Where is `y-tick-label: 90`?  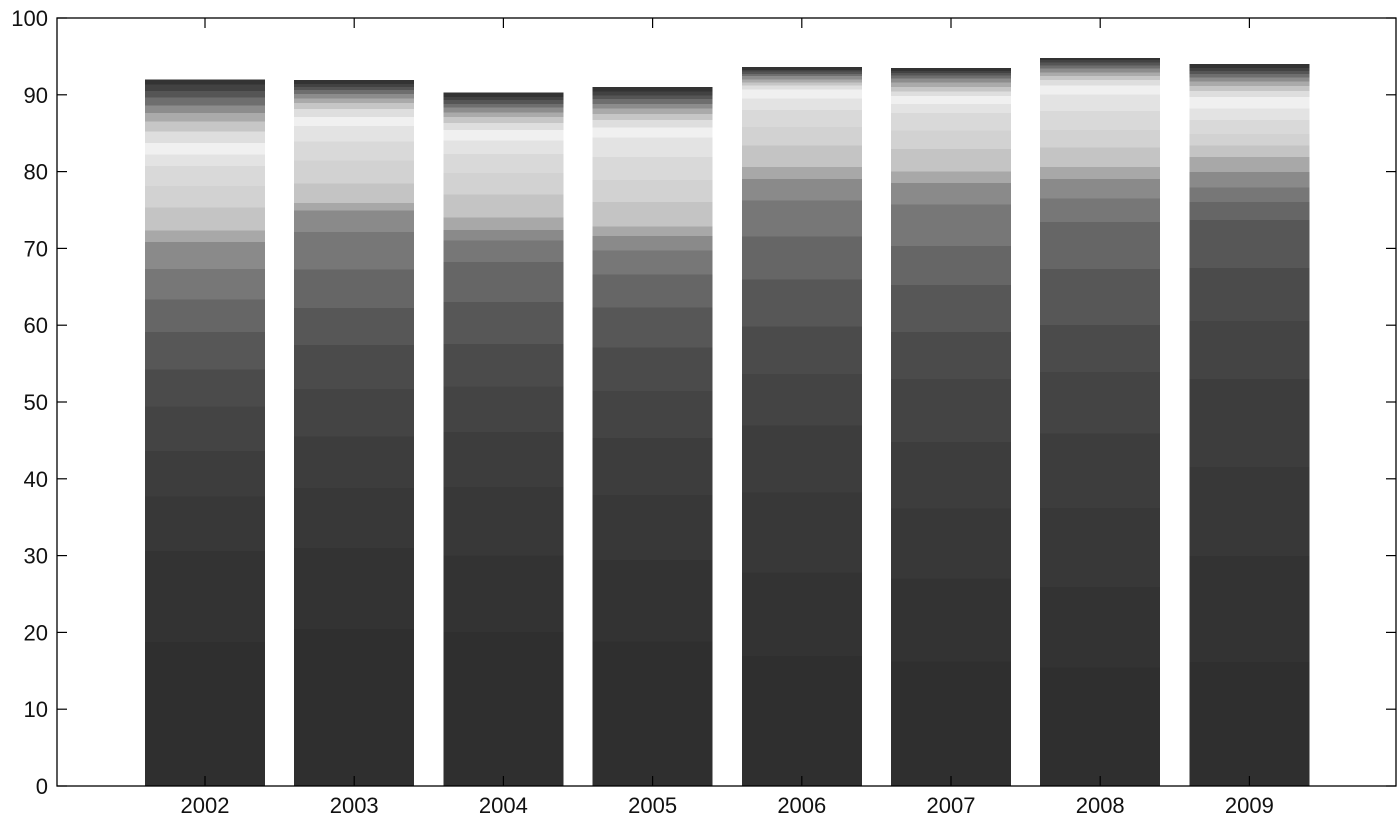
y-tick-label: 90 is located at coordinates (36, 95).